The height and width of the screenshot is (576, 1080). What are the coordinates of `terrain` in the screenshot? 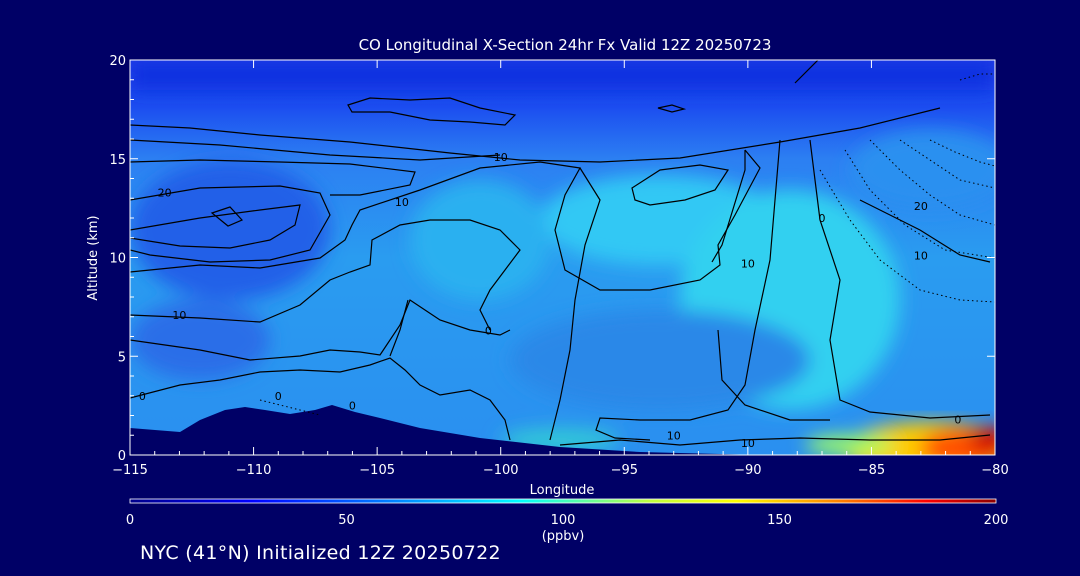 It's located at (562, 430).